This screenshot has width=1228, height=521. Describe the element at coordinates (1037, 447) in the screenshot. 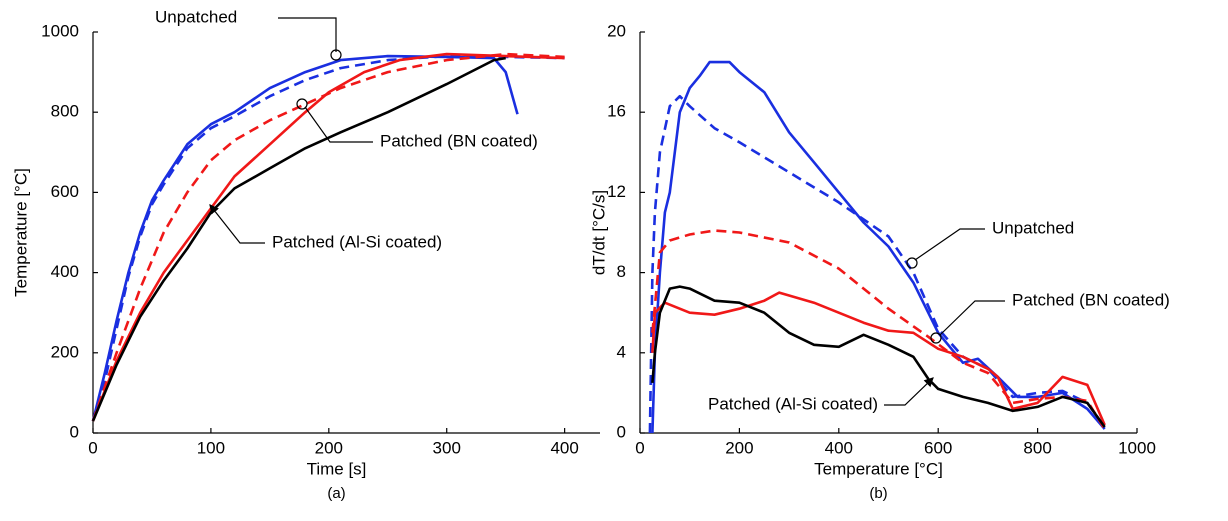

I see `x-tick-label: 800` at that location.